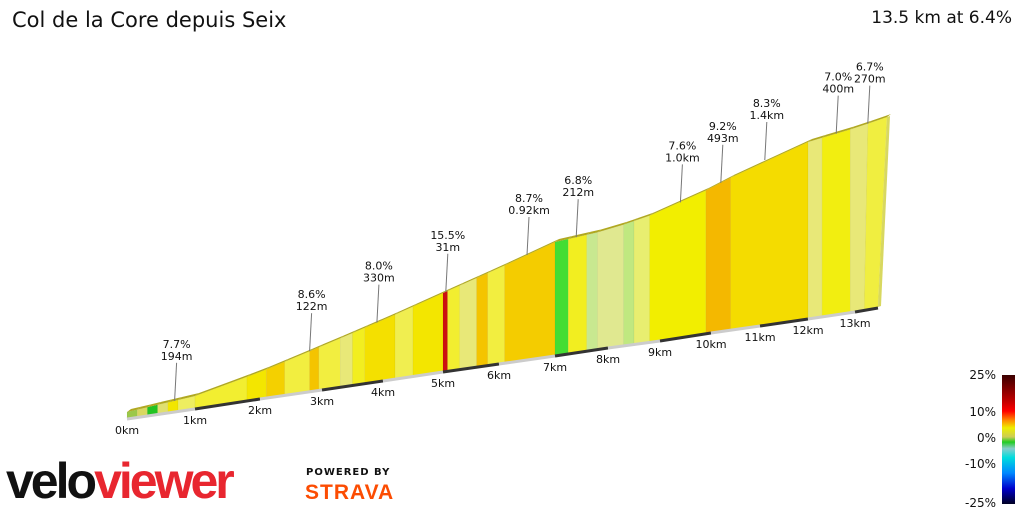  I want to click on legend-label: 10%, so click(982, 412).